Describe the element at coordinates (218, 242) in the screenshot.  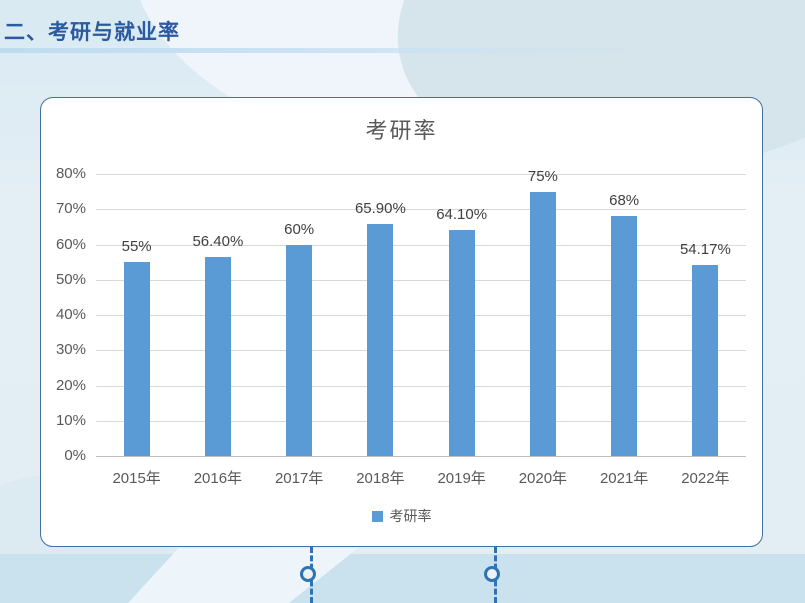
I see `bar-value-label: 56.40%` at that location.